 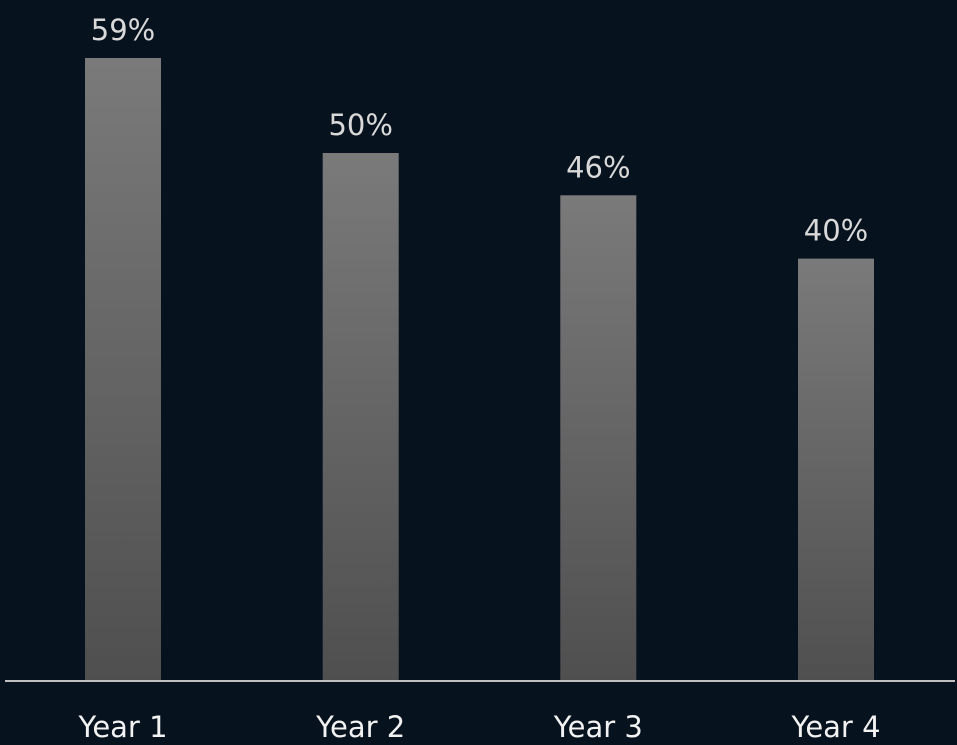 I want to click on x-tick-label-1: Year 1, so click(x=122, y=727).